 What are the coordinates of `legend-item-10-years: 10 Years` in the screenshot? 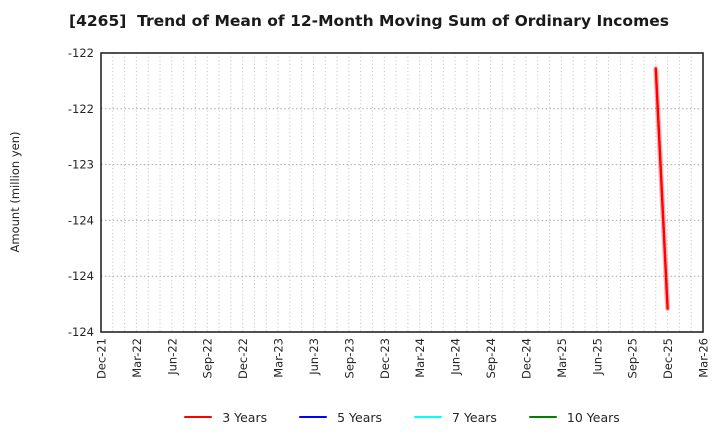 It's located at (574, 417).